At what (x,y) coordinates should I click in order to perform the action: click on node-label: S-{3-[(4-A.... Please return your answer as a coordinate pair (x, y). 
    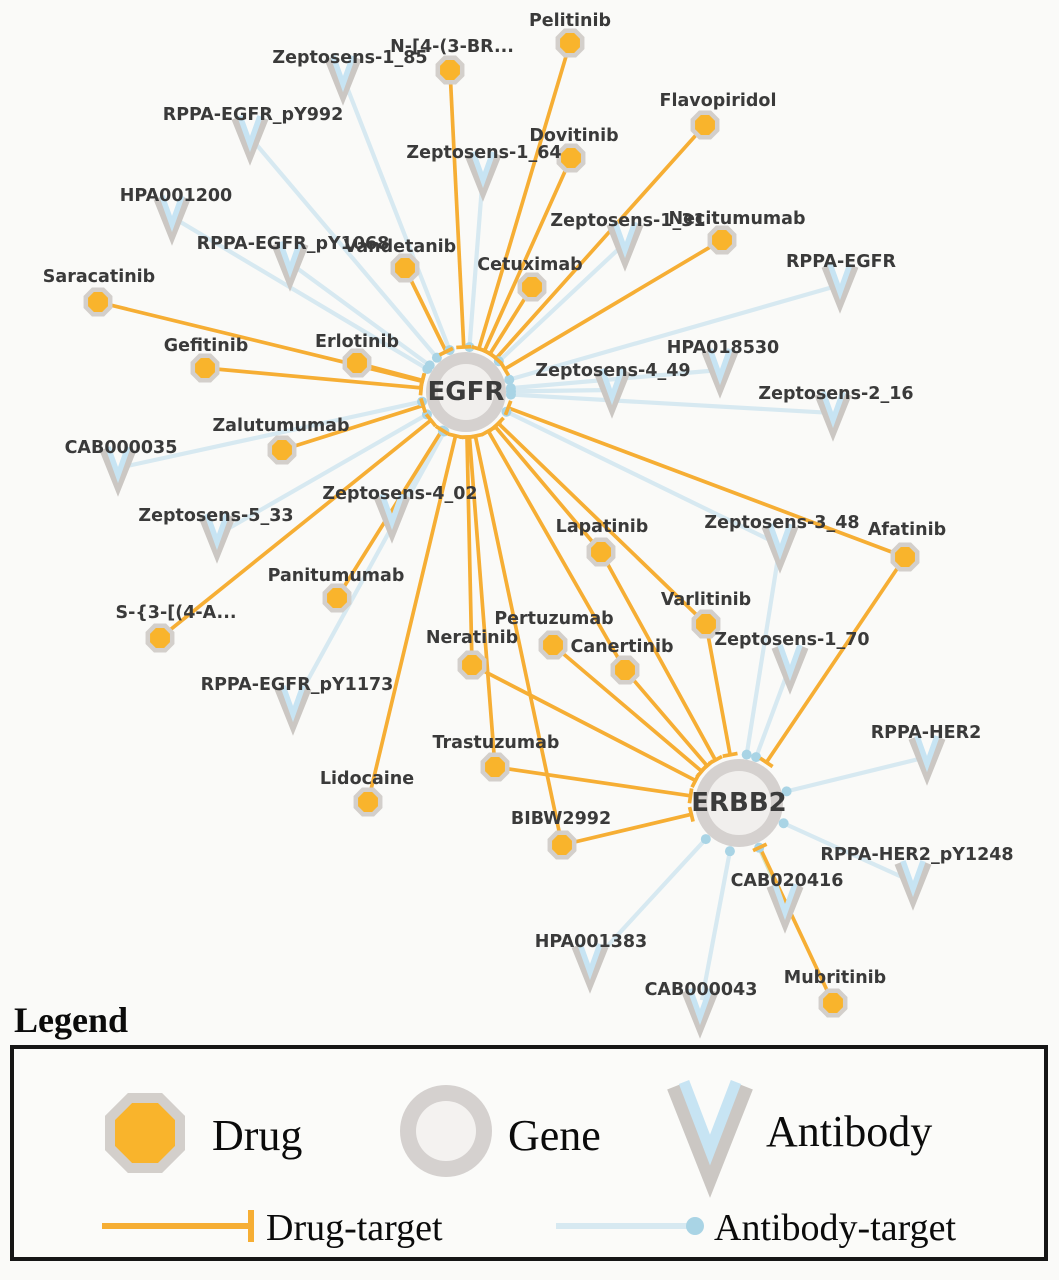
    Looking at the image, I should click on (175, 613).